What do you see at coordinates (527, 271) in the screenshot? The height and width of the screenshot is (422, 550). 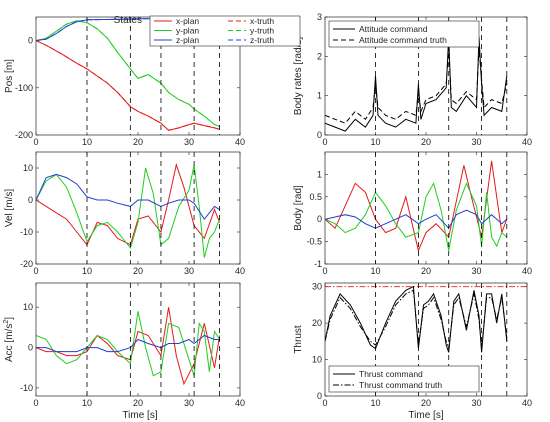 I see `body-x-tick-label: 40` at bounding box center [527, 271].